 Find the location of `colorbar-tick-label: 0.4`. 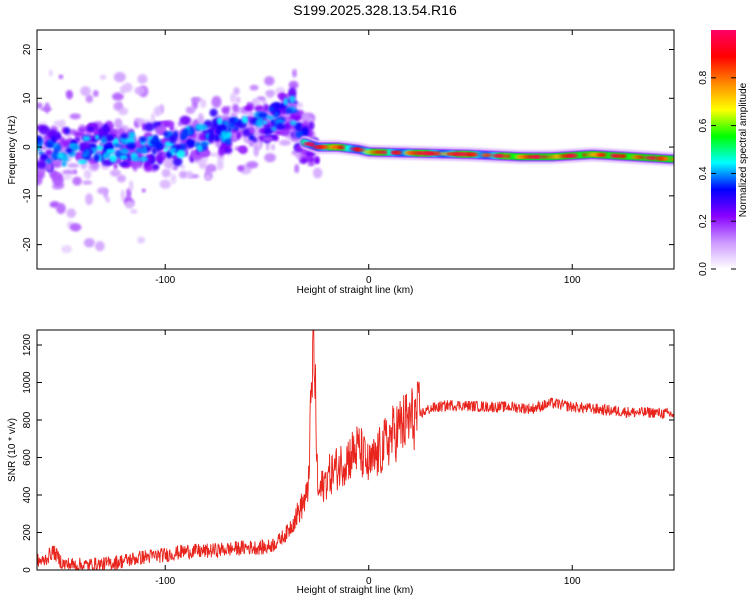

colorbar-tick-label: 0.4 is located at coordinates (703, 173).